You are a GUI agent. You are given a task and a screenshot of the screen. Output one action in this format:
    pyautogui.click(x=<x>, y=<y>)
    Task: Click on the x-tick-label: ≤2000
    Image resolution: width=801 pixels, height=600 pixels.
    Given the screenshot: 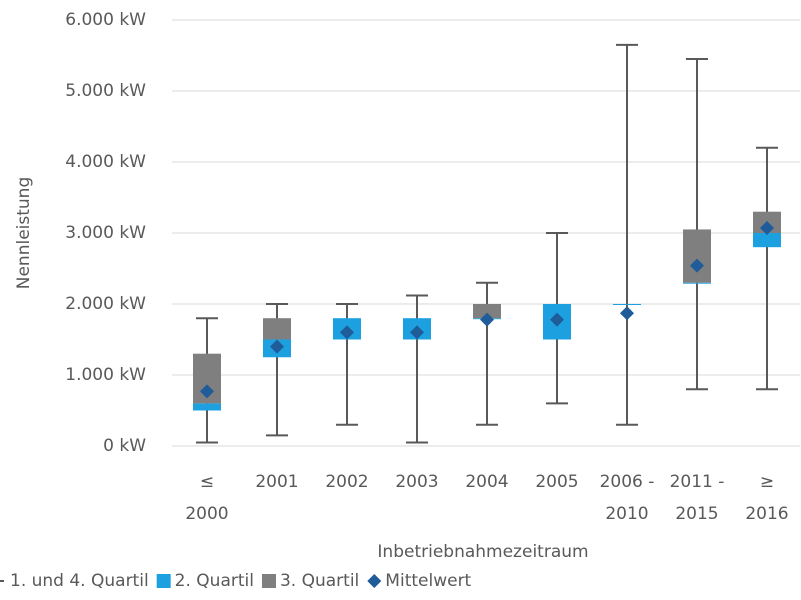 What is the action you would take?
    pyautogui.click(x=206, y=498)
    